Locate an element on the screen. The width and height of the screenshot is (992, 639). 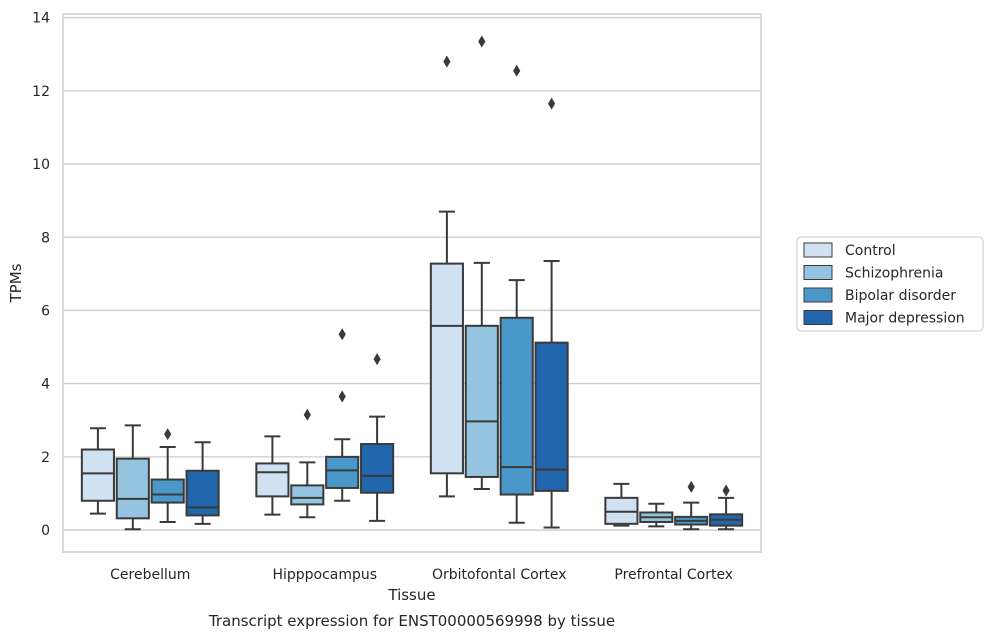
y-tick-label: 8 is located at coordinates (45, 238).